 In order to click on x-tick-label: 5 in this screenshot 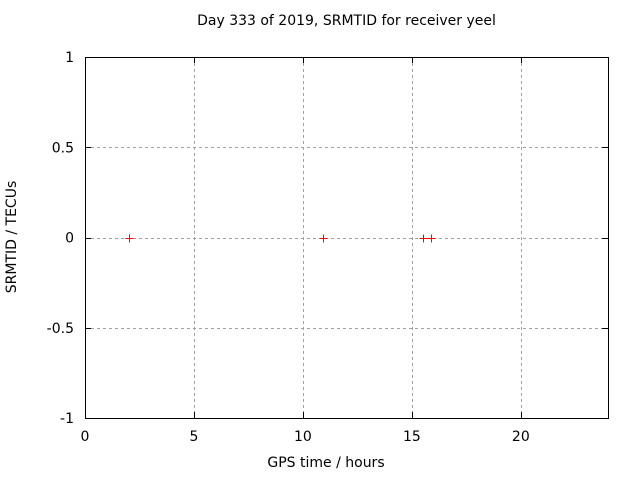, I will do `click(193, 437)`.